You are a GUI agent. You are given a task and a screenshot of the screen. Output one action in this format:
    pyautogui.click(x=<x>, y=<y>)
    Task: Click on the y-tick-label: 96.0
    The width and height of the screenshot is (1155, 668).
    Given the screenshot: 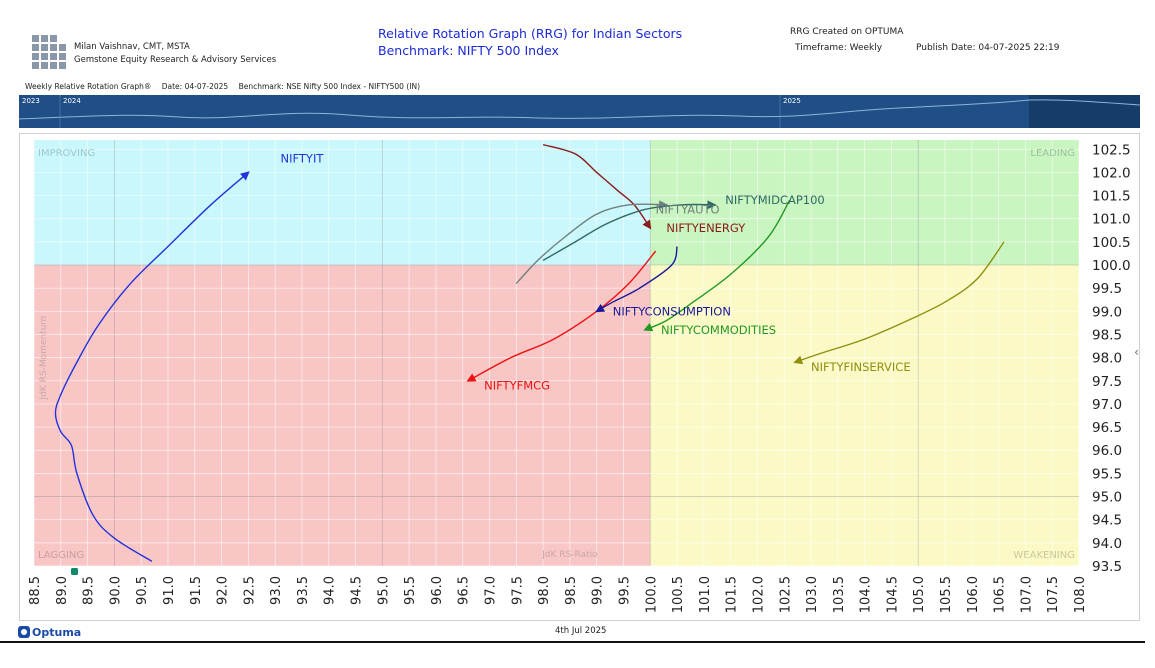 What is the action you would take?
    pyautogui.click(x=1107, y=451)
    